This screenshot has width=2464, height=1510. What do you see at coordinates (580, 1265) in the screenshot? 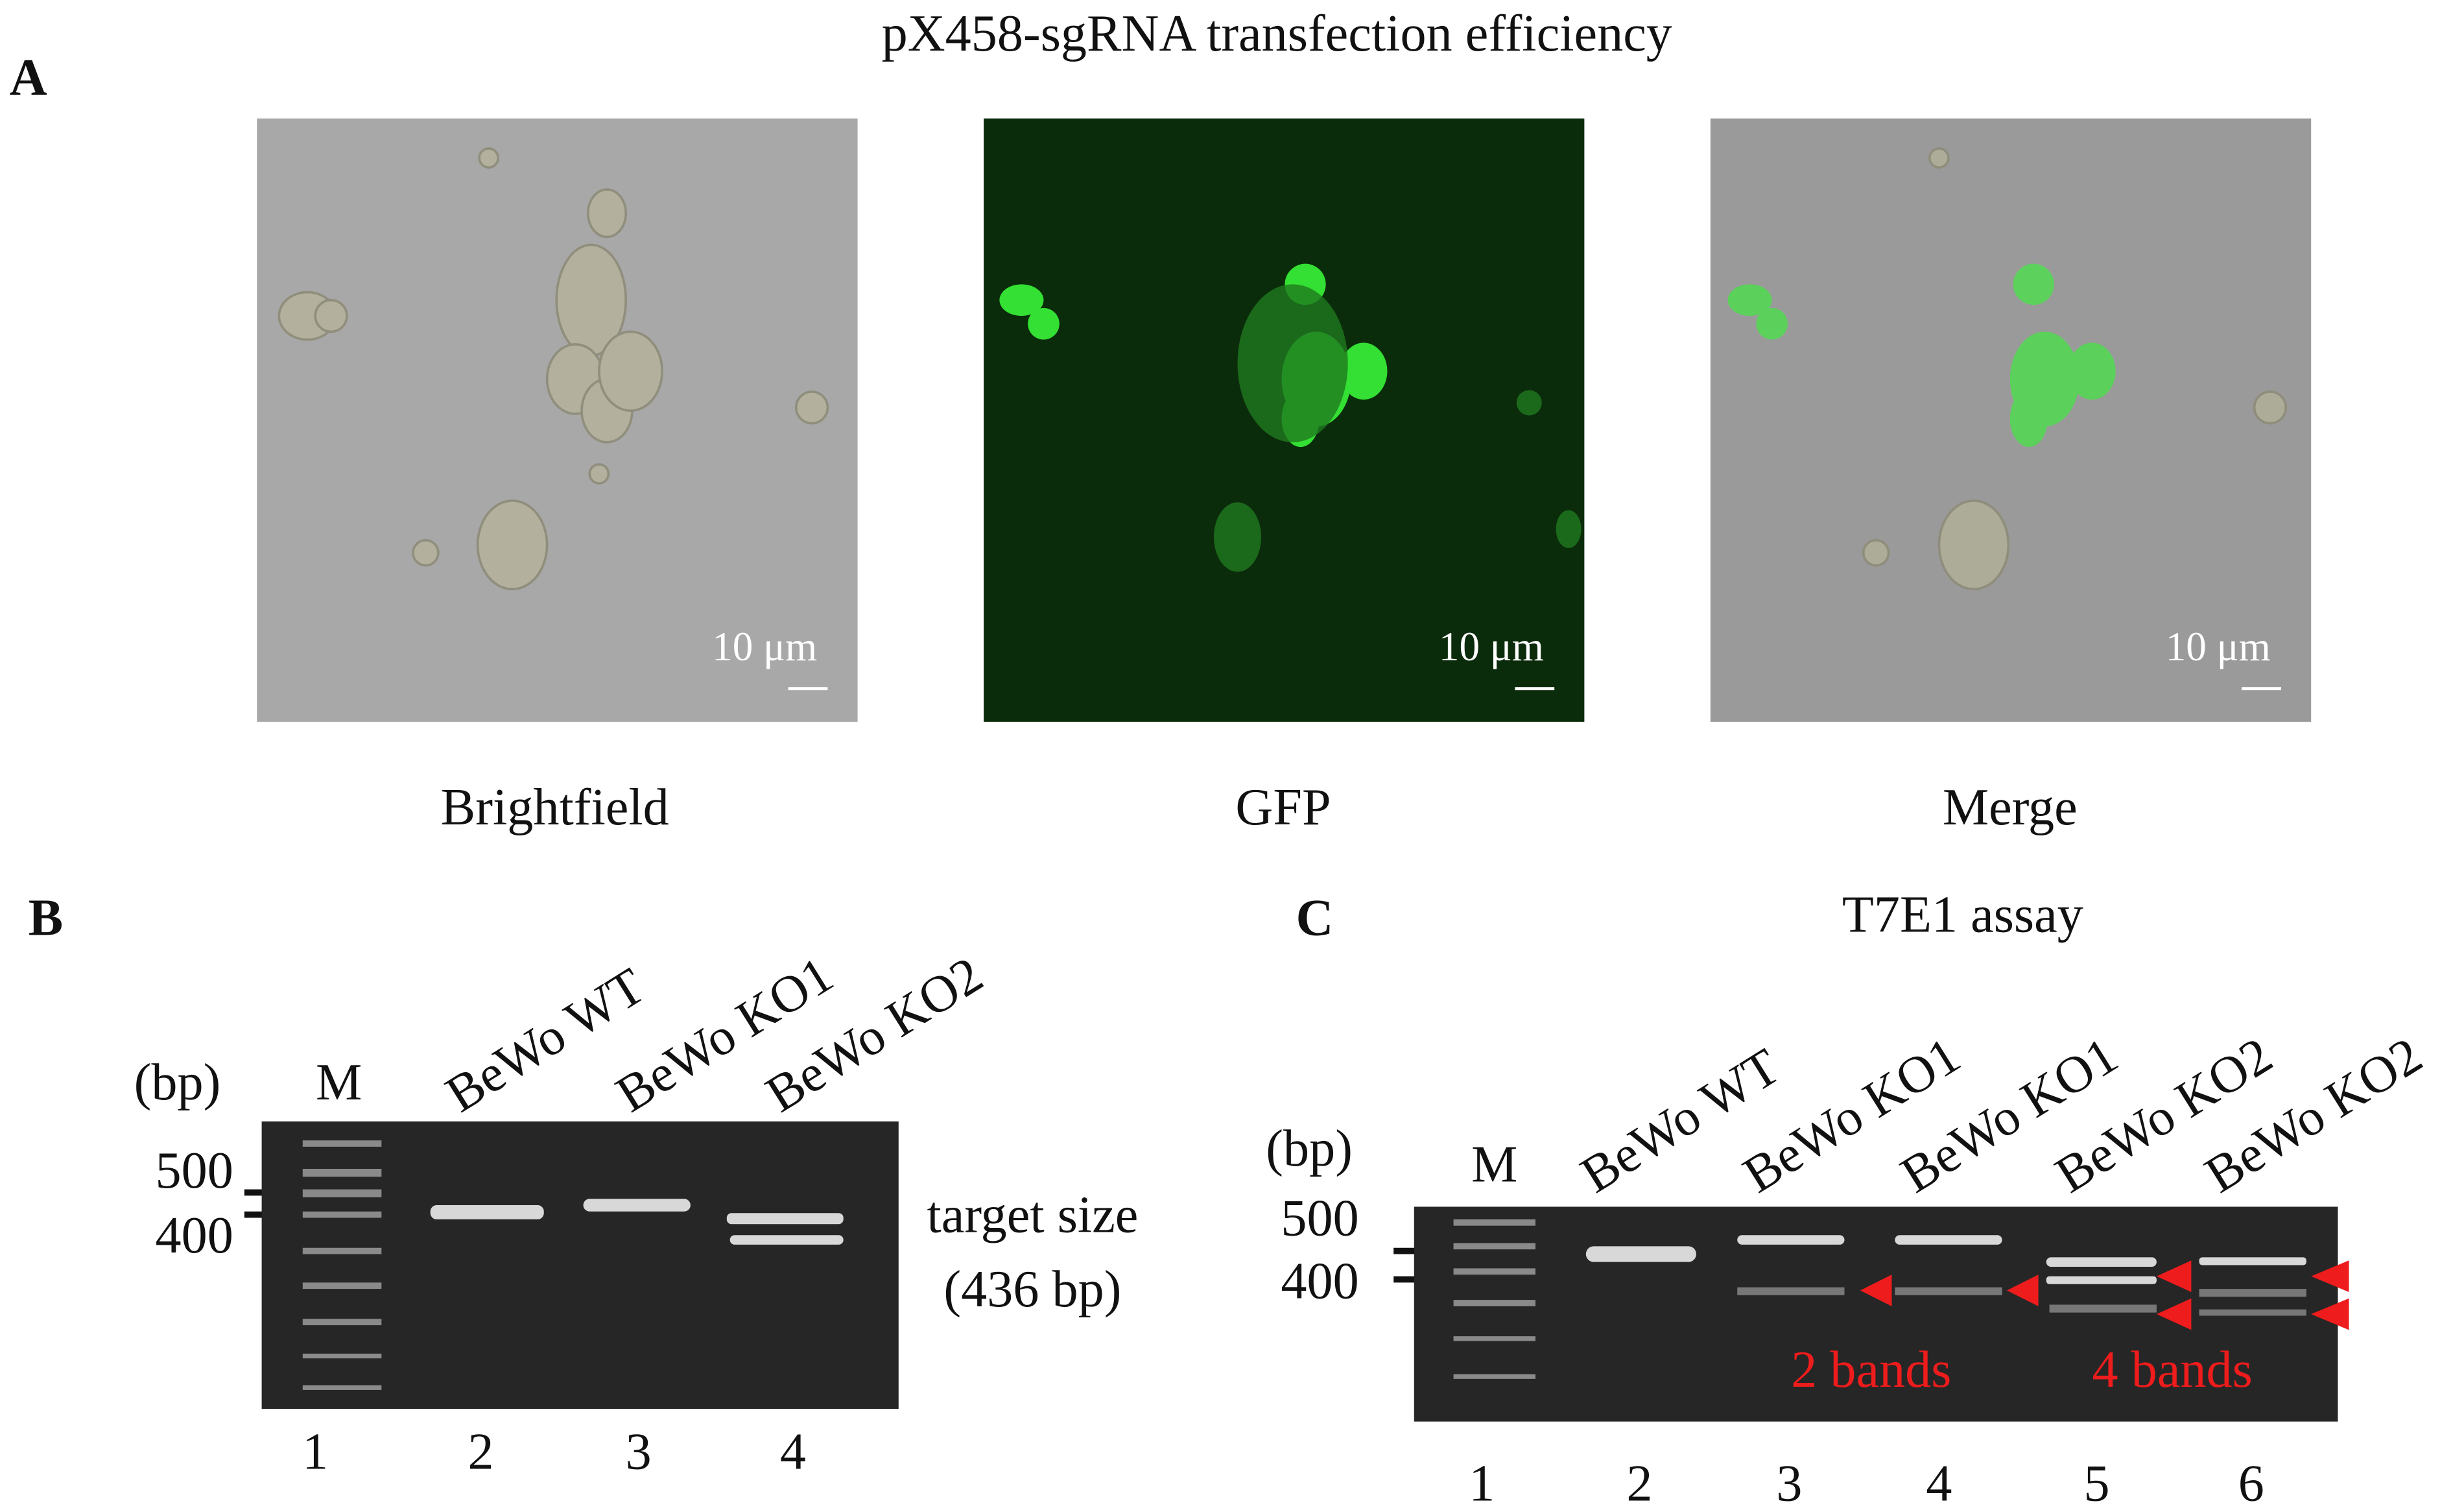
I see `gel-b` at bounding box center [580, 1265].